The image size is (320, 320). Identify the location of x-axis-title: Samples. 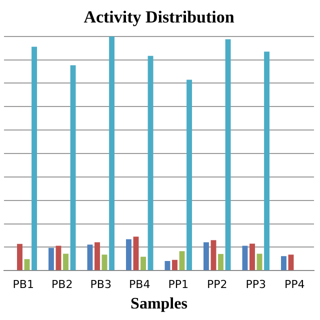
(159, 304).